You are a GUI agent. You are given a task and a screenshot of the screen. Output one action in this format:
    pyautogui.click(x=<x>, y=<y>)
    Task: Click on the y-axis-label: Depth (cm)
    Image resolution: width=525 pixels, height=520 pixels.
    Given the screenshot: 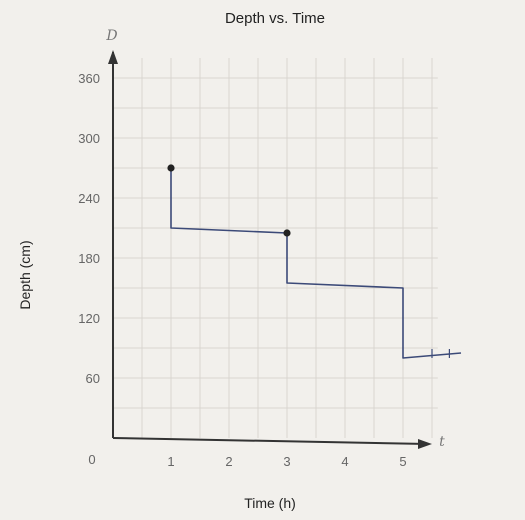 What is the action you would take?
    pyautogui.click(x=25, y=274)
    